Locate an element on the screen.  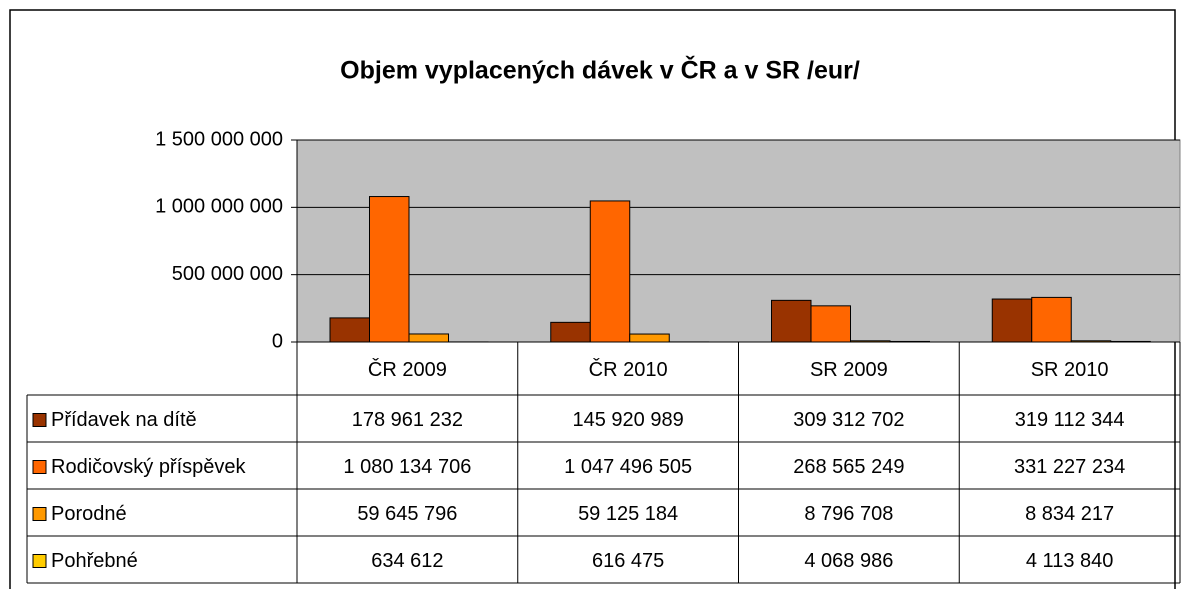
table-value: 616 475 is located at coordinates (628, 561).